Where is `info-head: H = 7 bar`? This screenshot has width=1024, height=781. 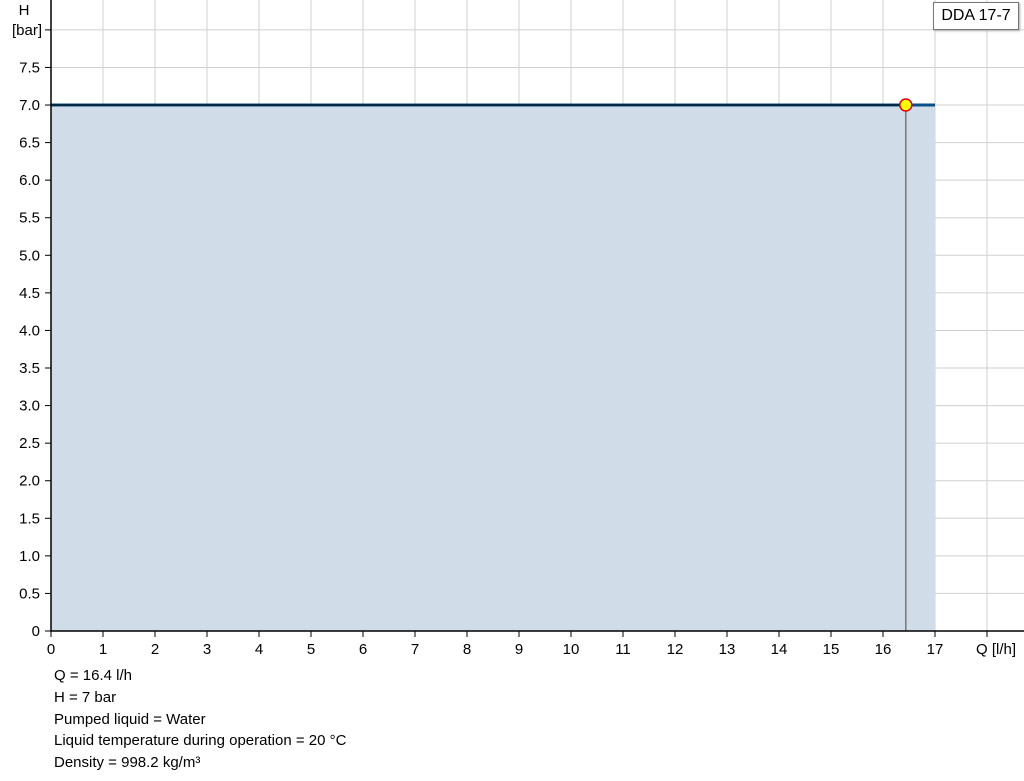
info-head: H = 7 bar is located at coordinates (85, 697).